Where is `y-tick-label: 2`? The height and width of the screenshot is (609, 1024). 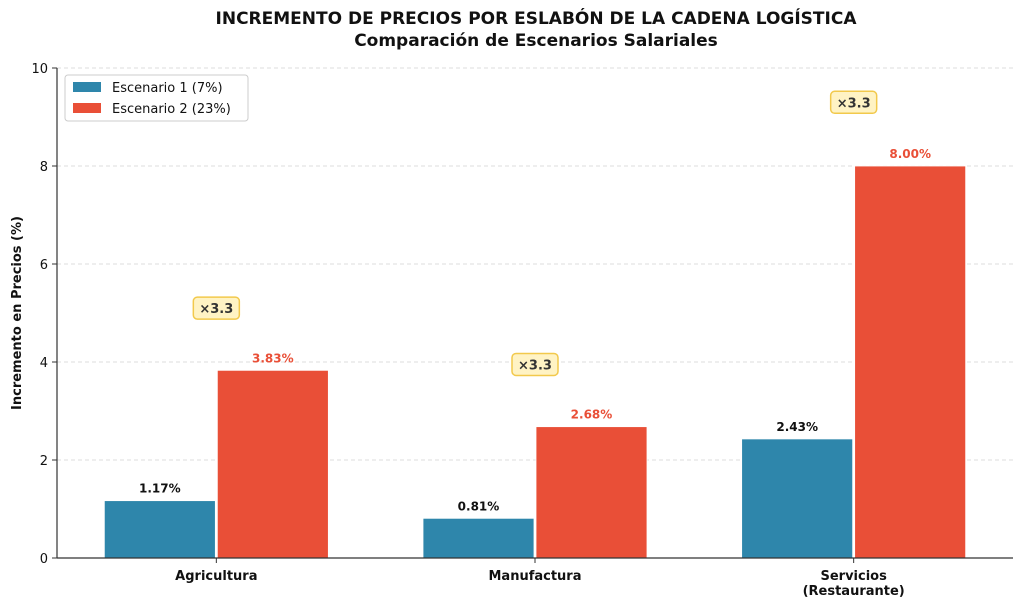
y-tick-label: 2 is located at coordinates (44, 461).